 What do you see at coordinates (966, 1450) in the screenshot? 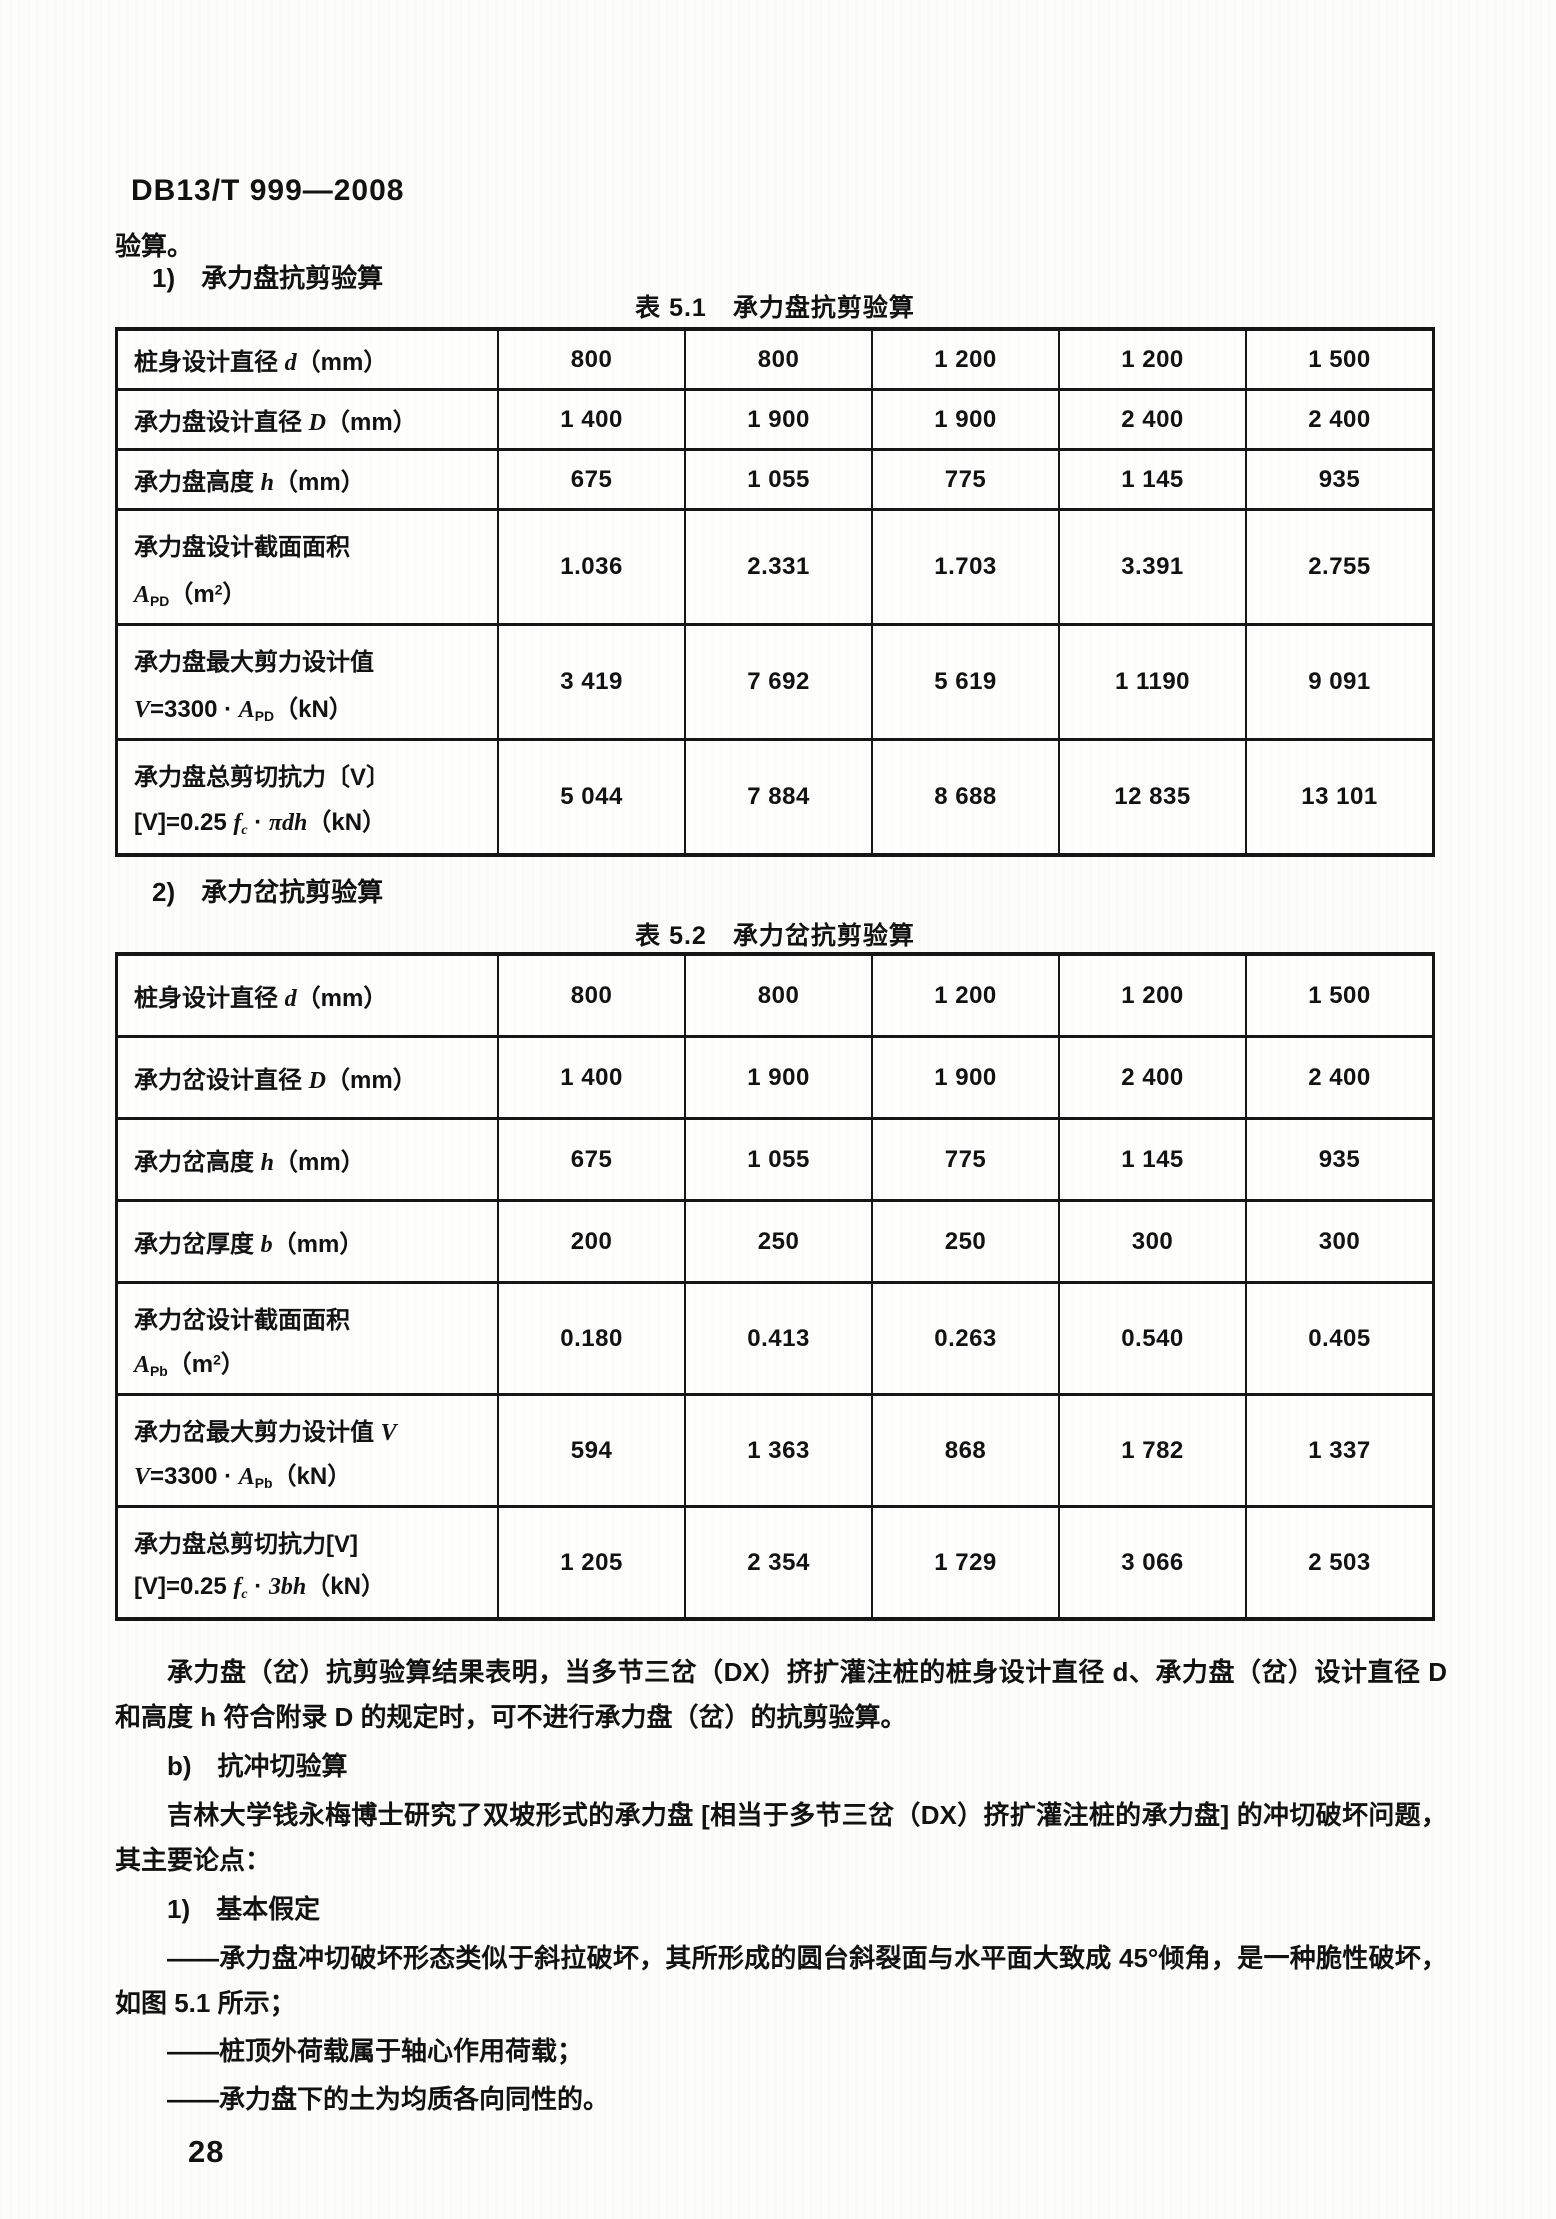
I see `table-cell-value: 868` at bounding box center [966, 1450].